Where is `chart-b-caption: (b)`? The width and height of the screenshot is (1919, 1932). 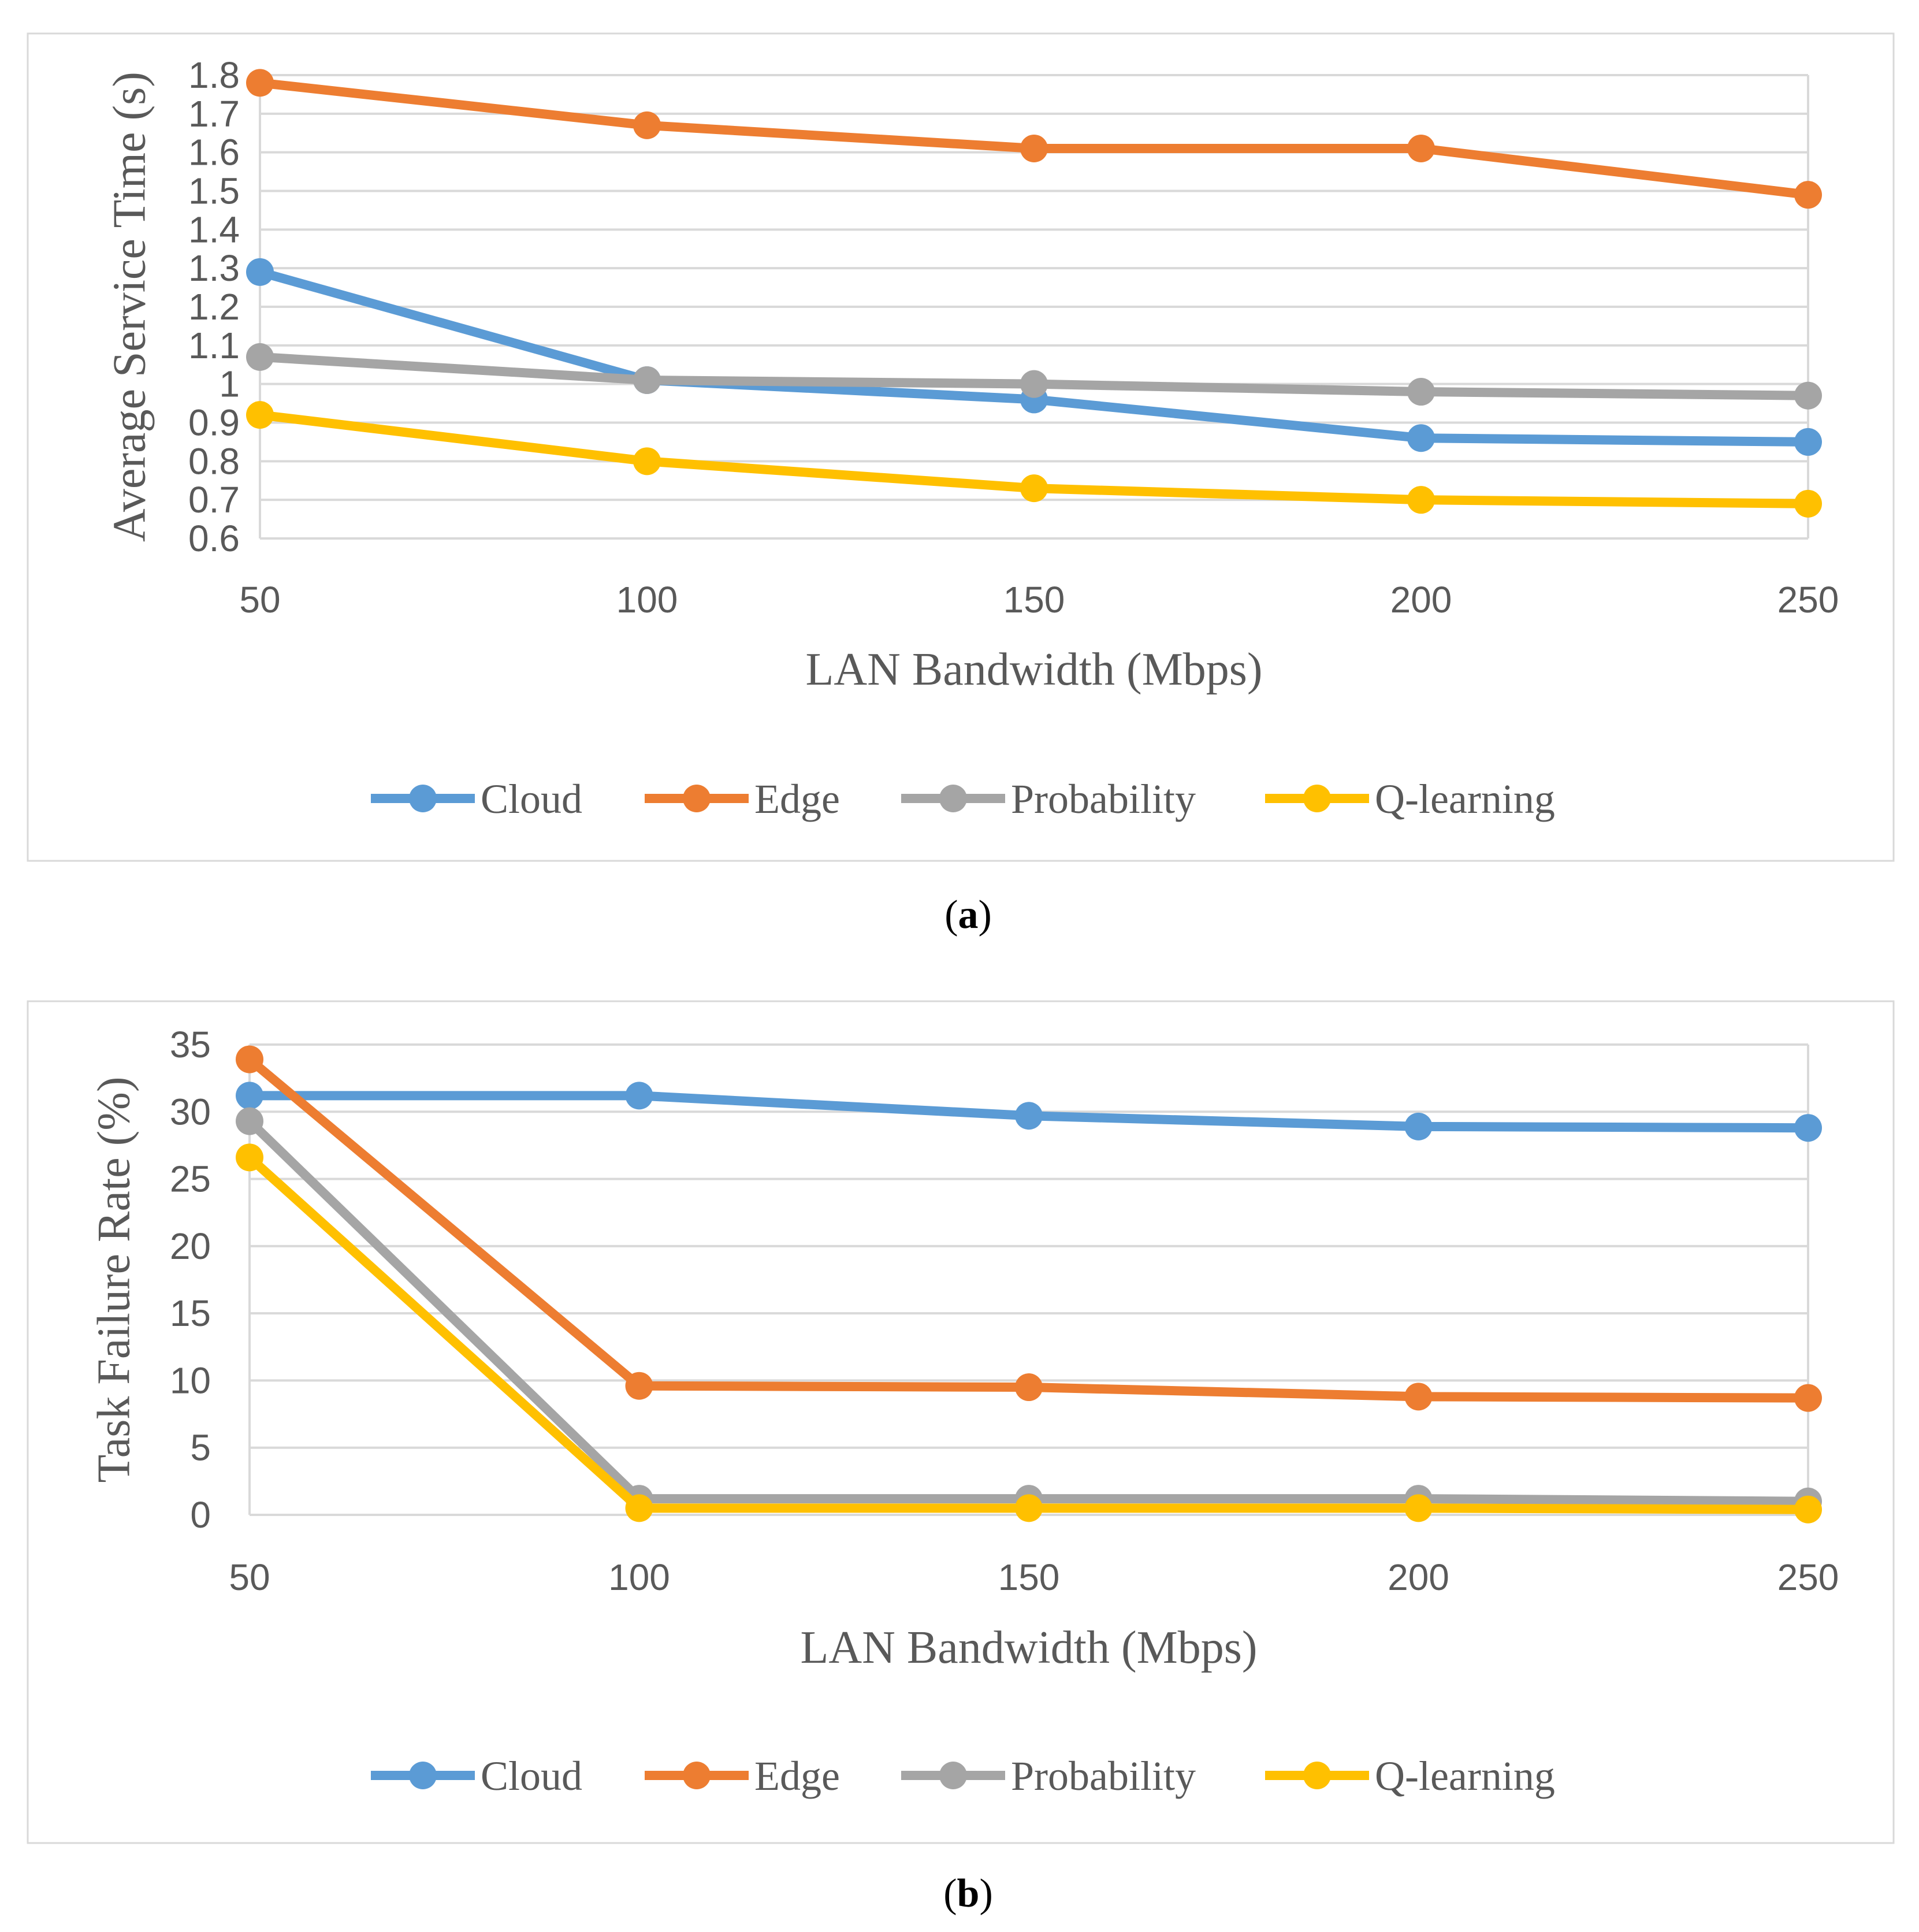 chart-b-caption: (b) is located at coordinates (968, 1893).